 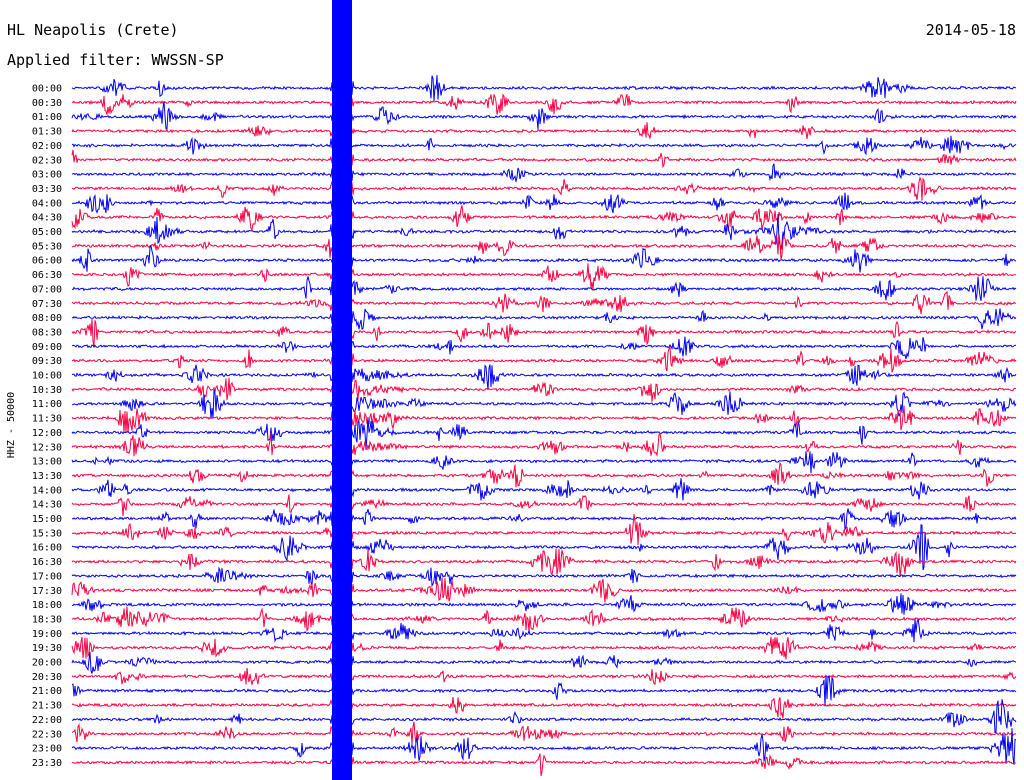 What do you see at coordinates (47, 548) in the screenshot?
I see `row-label: 16:00` at bounding box center [47, 548].